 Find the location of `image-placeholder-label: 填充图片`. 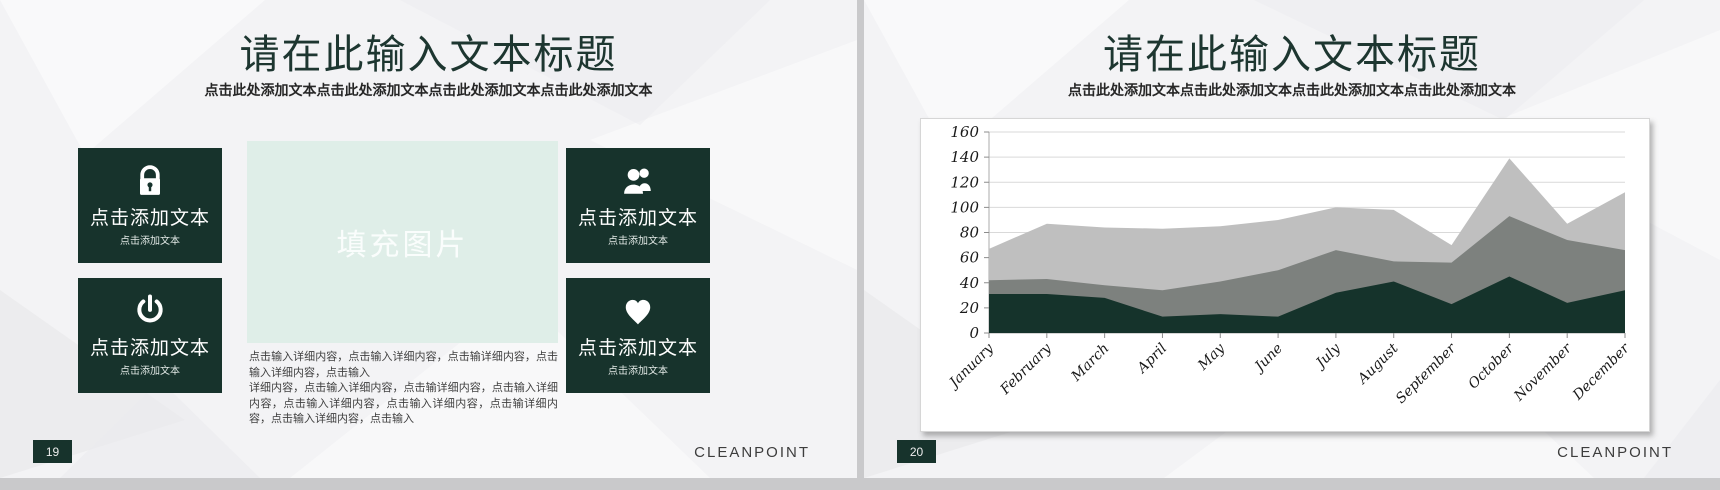

image-placeholder-label: 填充图片 is located at coordinates (402, 245).